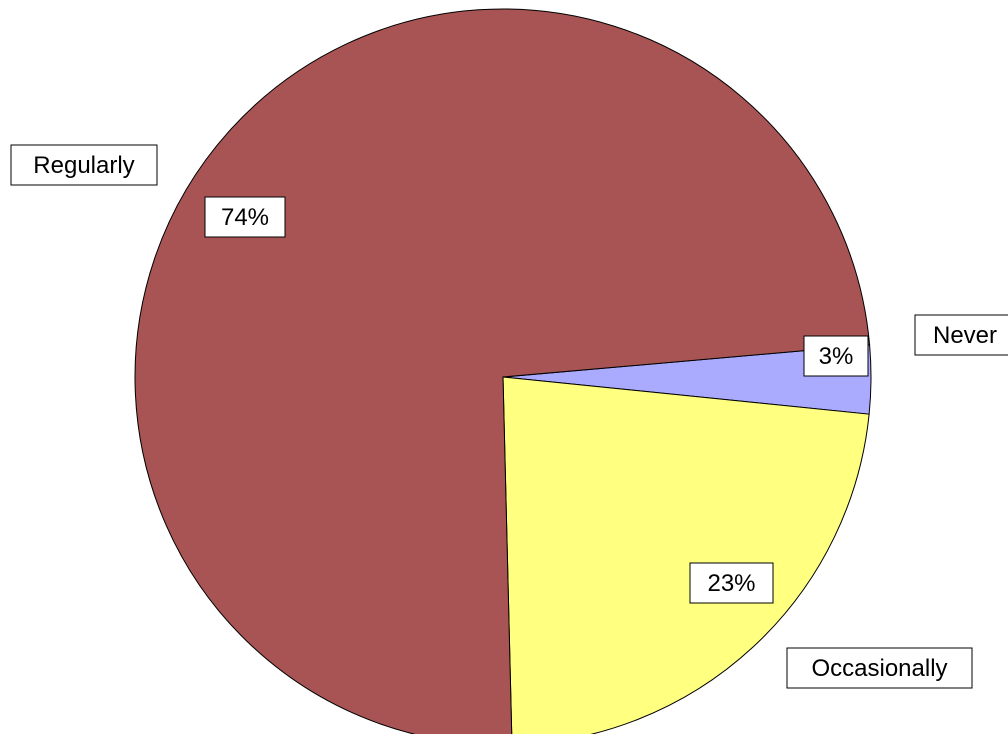 The width and height of the screenshot is (1008, 734). I want to click on category-label-occasionally-text: Occasionally, so click(879, 668).